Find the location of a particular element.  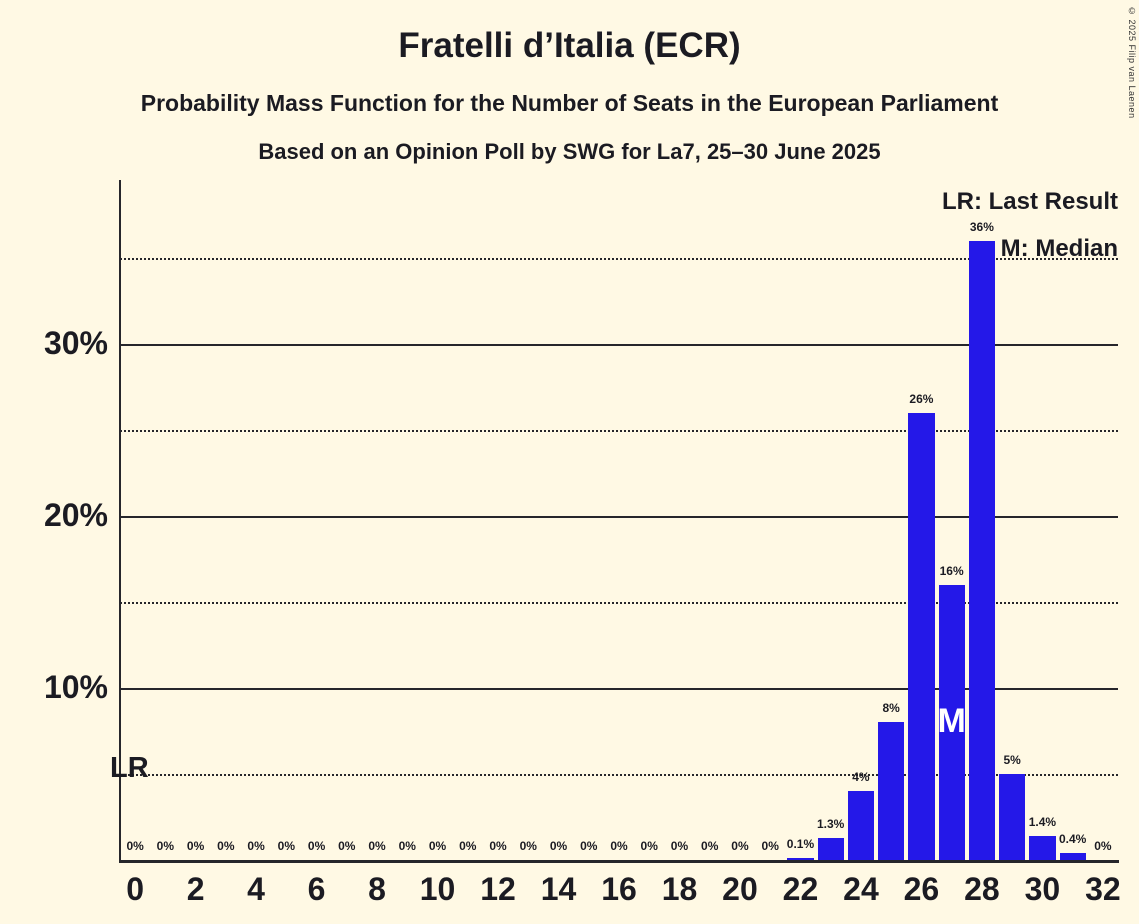

bar-label-seat-12: 0% is located at coordinates (498, 846).